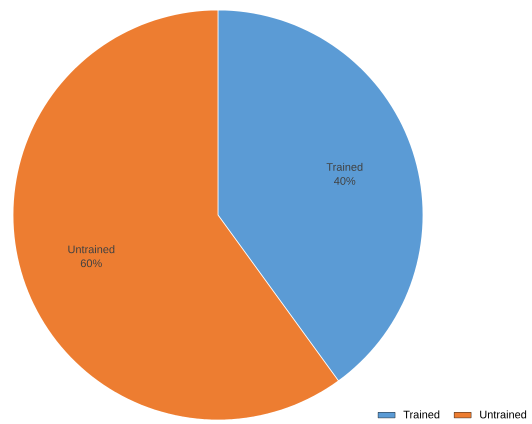 The height and width of the screenshot is (424, 532). Describe the element at coordinates (503, 414) in the screenshot. I see `legend-label: Untrained` at that location.